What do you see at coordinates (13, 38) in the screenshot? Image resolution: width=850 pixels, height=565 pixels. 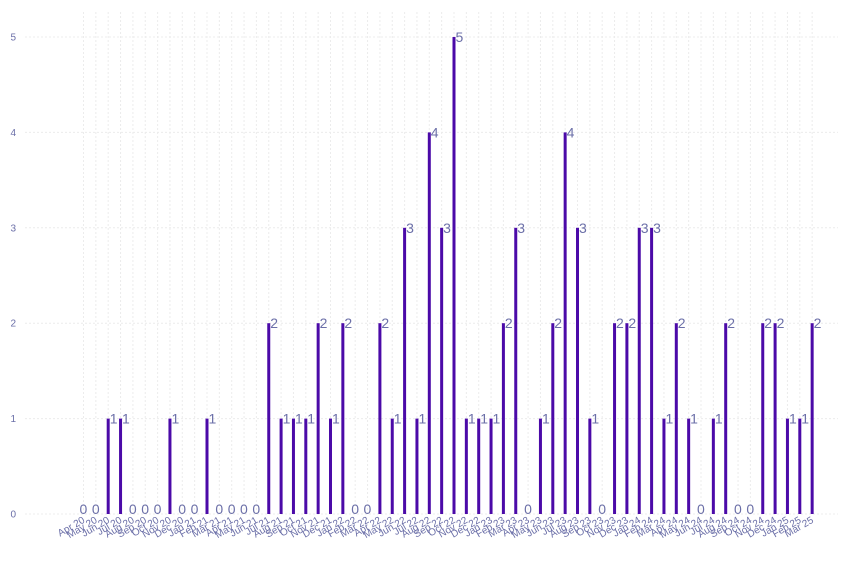 I see `y-tick-label: 5` at bounding box center [13, 38].